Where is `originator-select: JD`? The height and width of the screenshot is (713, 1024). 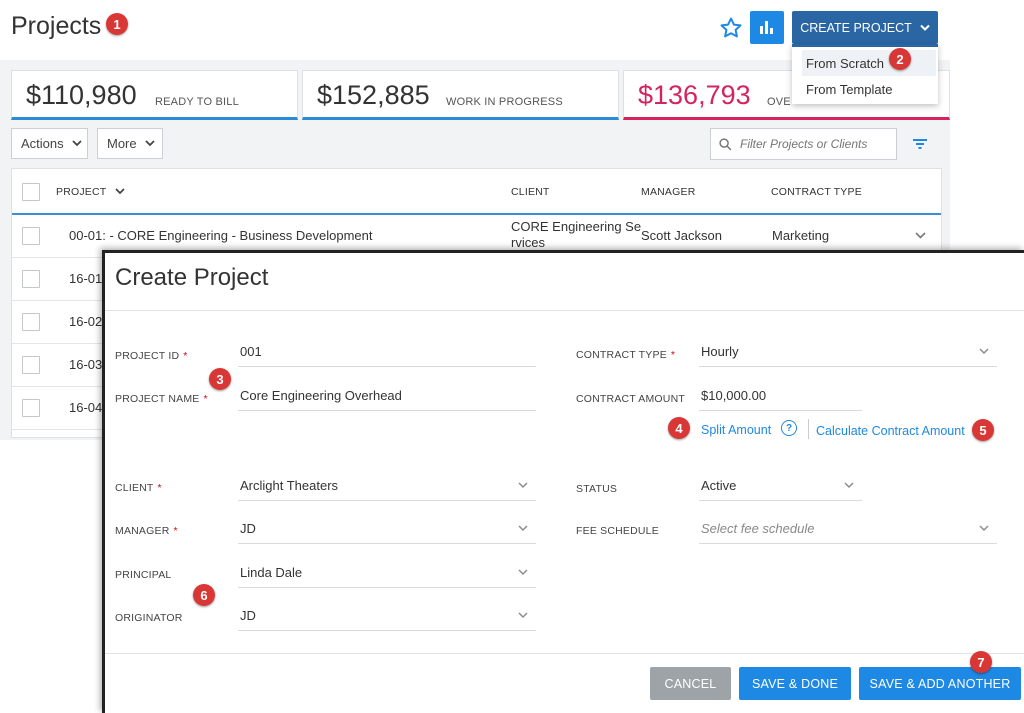
originator-select: JD is located at coordinates (387, 618).